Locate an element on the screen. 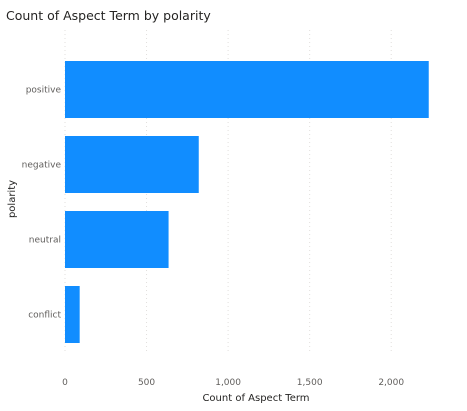 The width and height of the screenshot is (467, 411). x-tick-label: 500 is located at coordinates (146, 383).